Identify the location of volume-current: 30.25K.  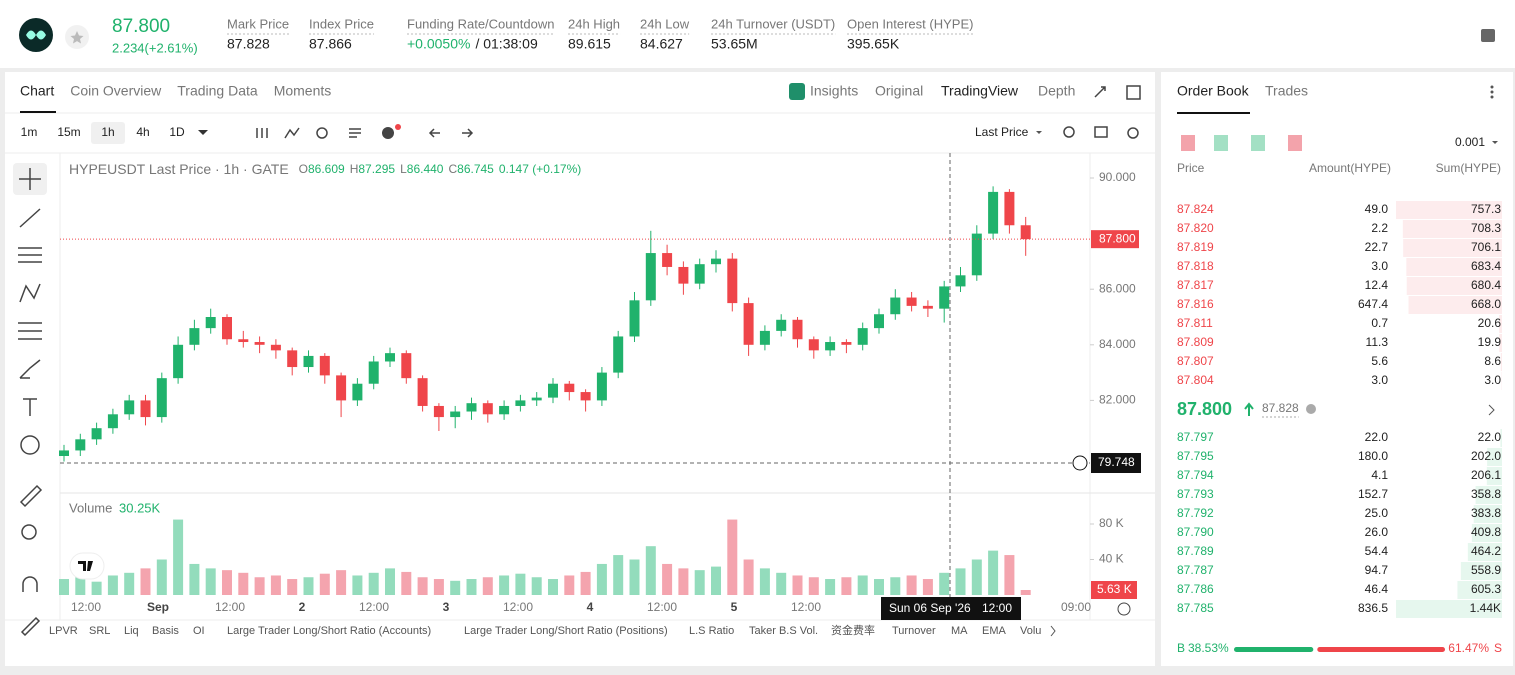
(140, 507).